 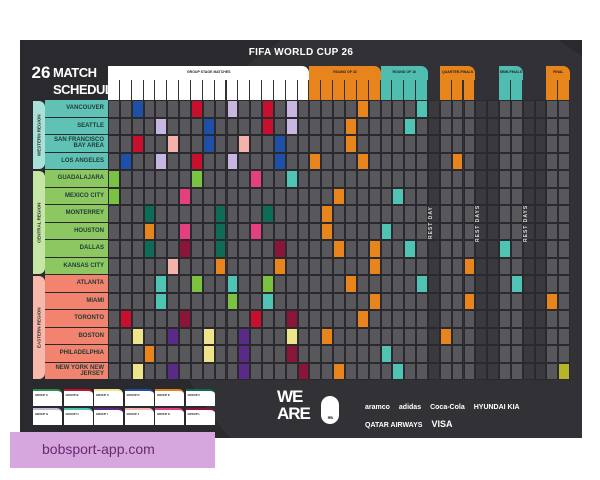 I want to click on trophy-logo: 26, so click(x=41, y=83).